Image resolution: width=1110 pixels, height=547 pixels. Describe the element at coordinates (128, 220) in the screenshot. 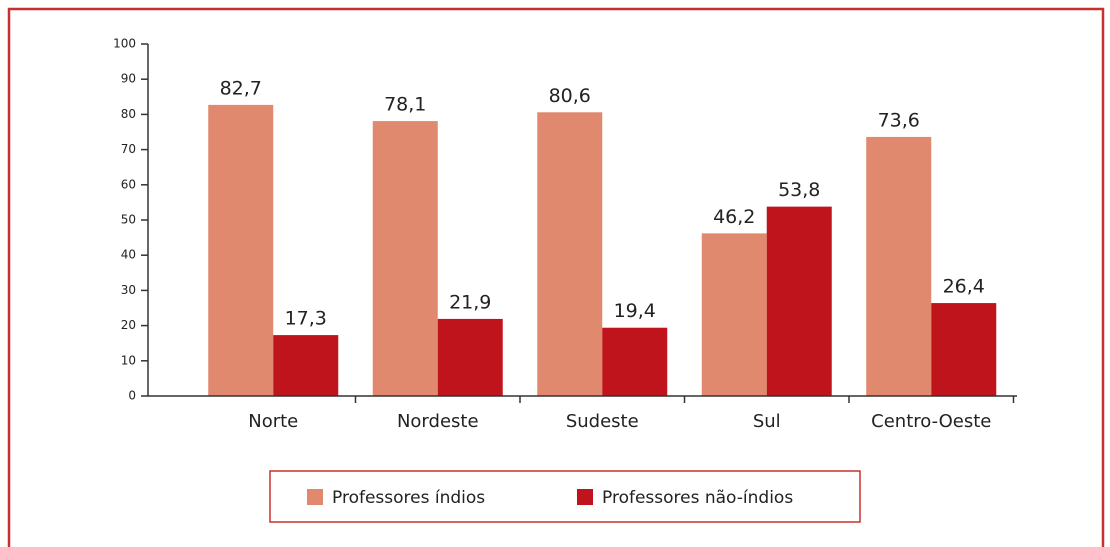

I see `y-tick-label: 50` at that location.